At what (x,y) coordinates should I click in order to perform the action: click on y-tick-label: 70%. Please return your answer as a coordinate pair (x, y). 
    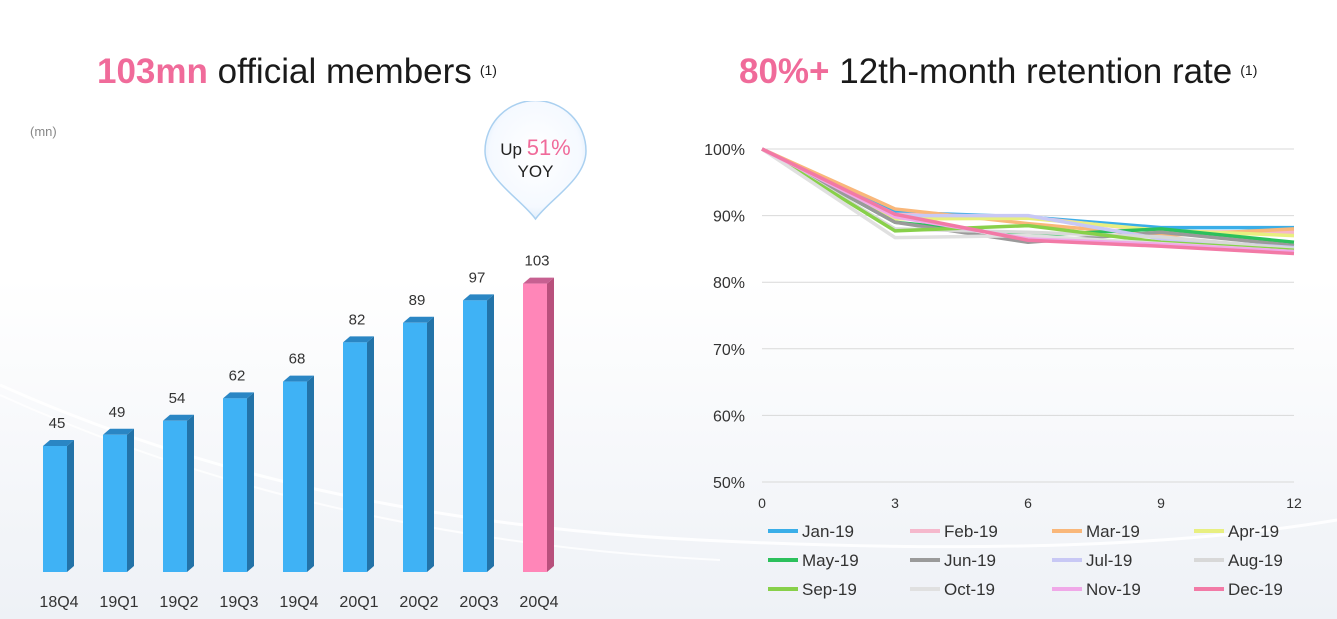
    Looking at the image, I should click on (729, 350).